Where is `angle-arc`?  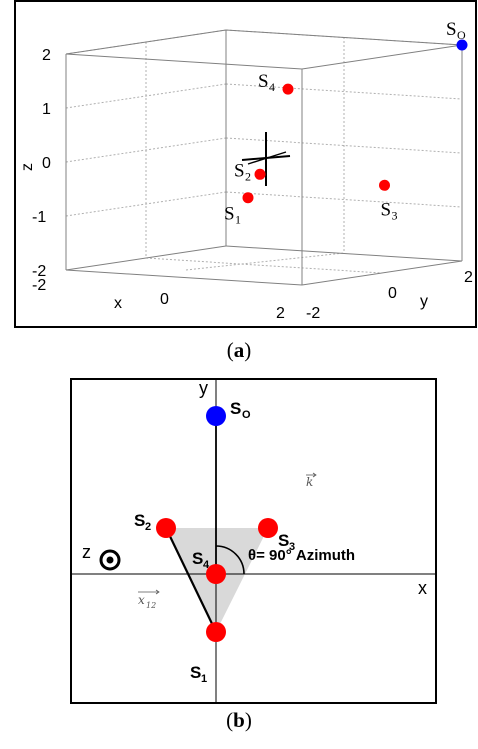 angle-arc is located at coordinates (230, 560).